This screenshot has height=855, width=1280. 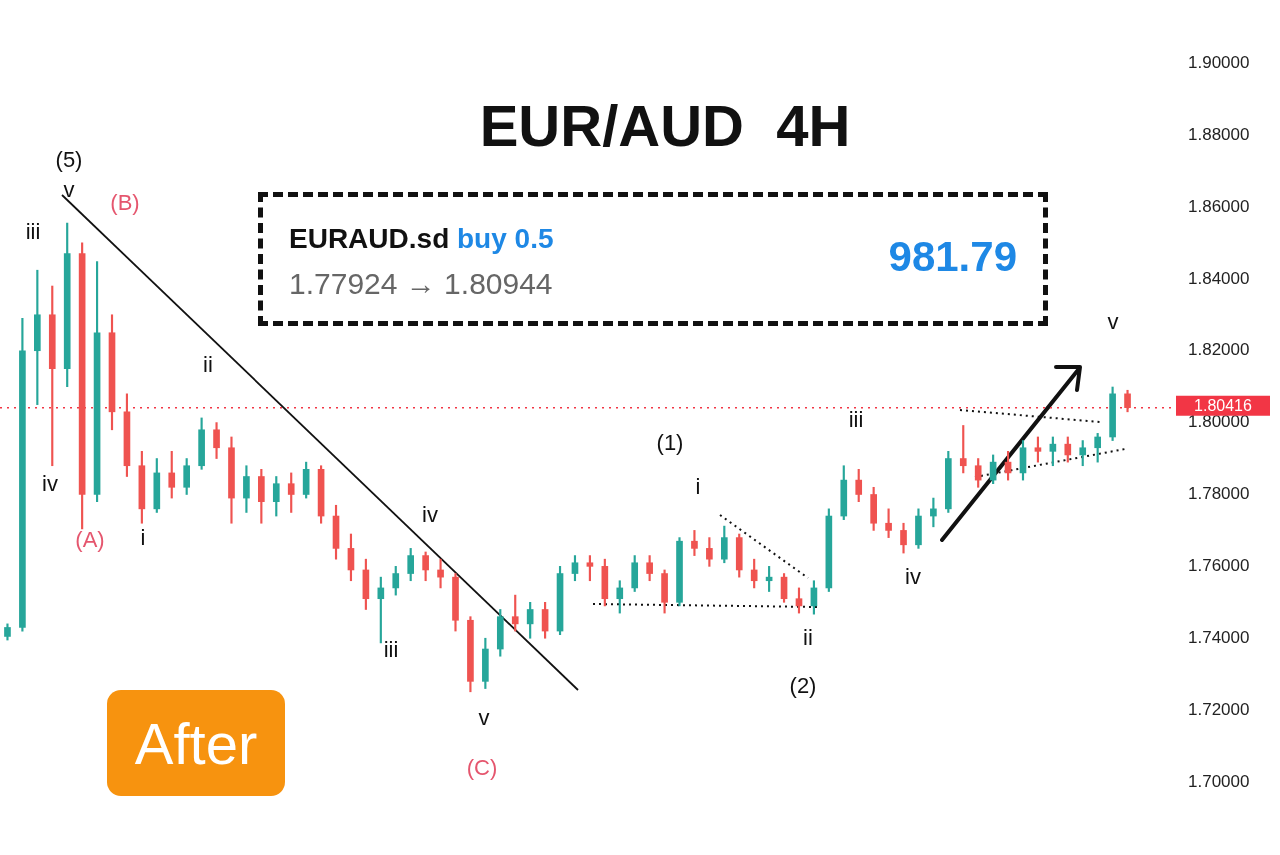 What do you see at coordinates (421, 284) in the screenshot?
I see `annotation: 1.77924 → 1.80944` at bounding box center [421, 284].